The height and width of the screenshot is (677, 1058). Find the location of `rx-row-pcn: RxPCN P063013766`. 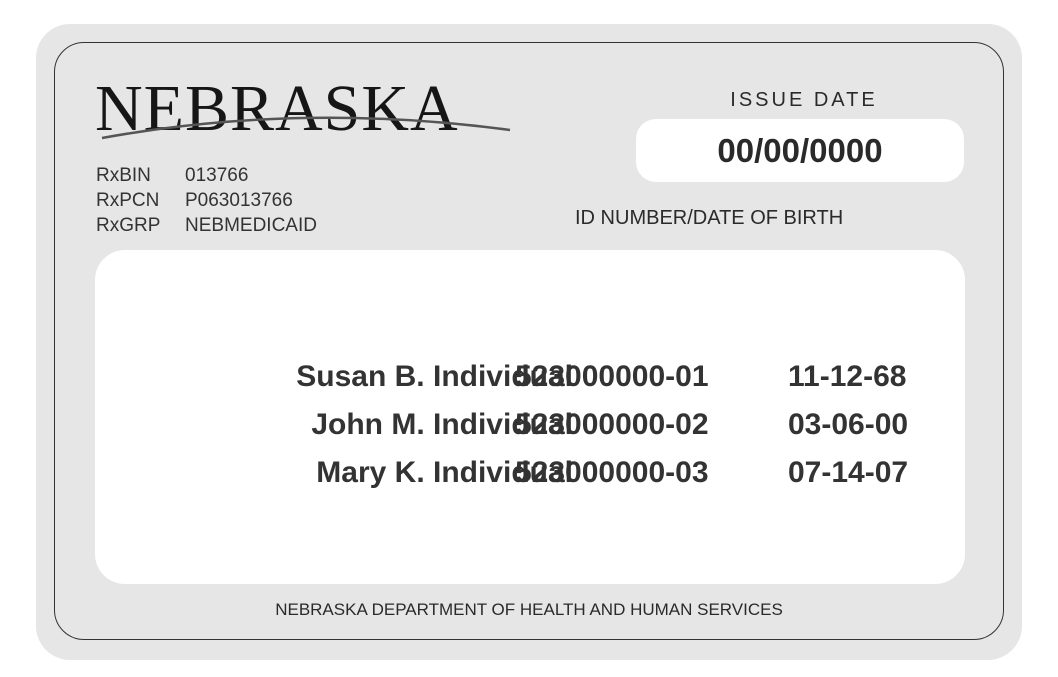

rx-row-pcn: RxPCN P063013766 is located at coordinates (194, 200).